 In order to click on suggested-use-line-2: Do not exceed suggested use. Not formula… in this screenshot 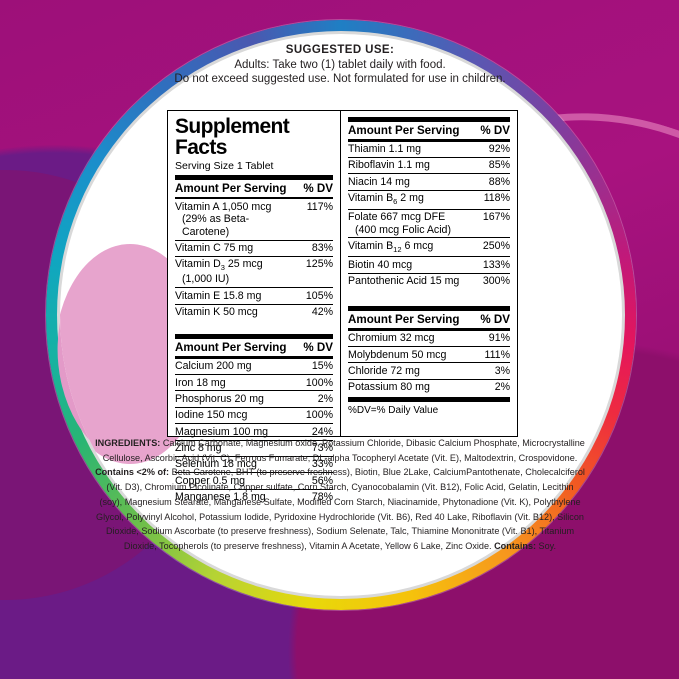, I will do `click(340, 79)`.